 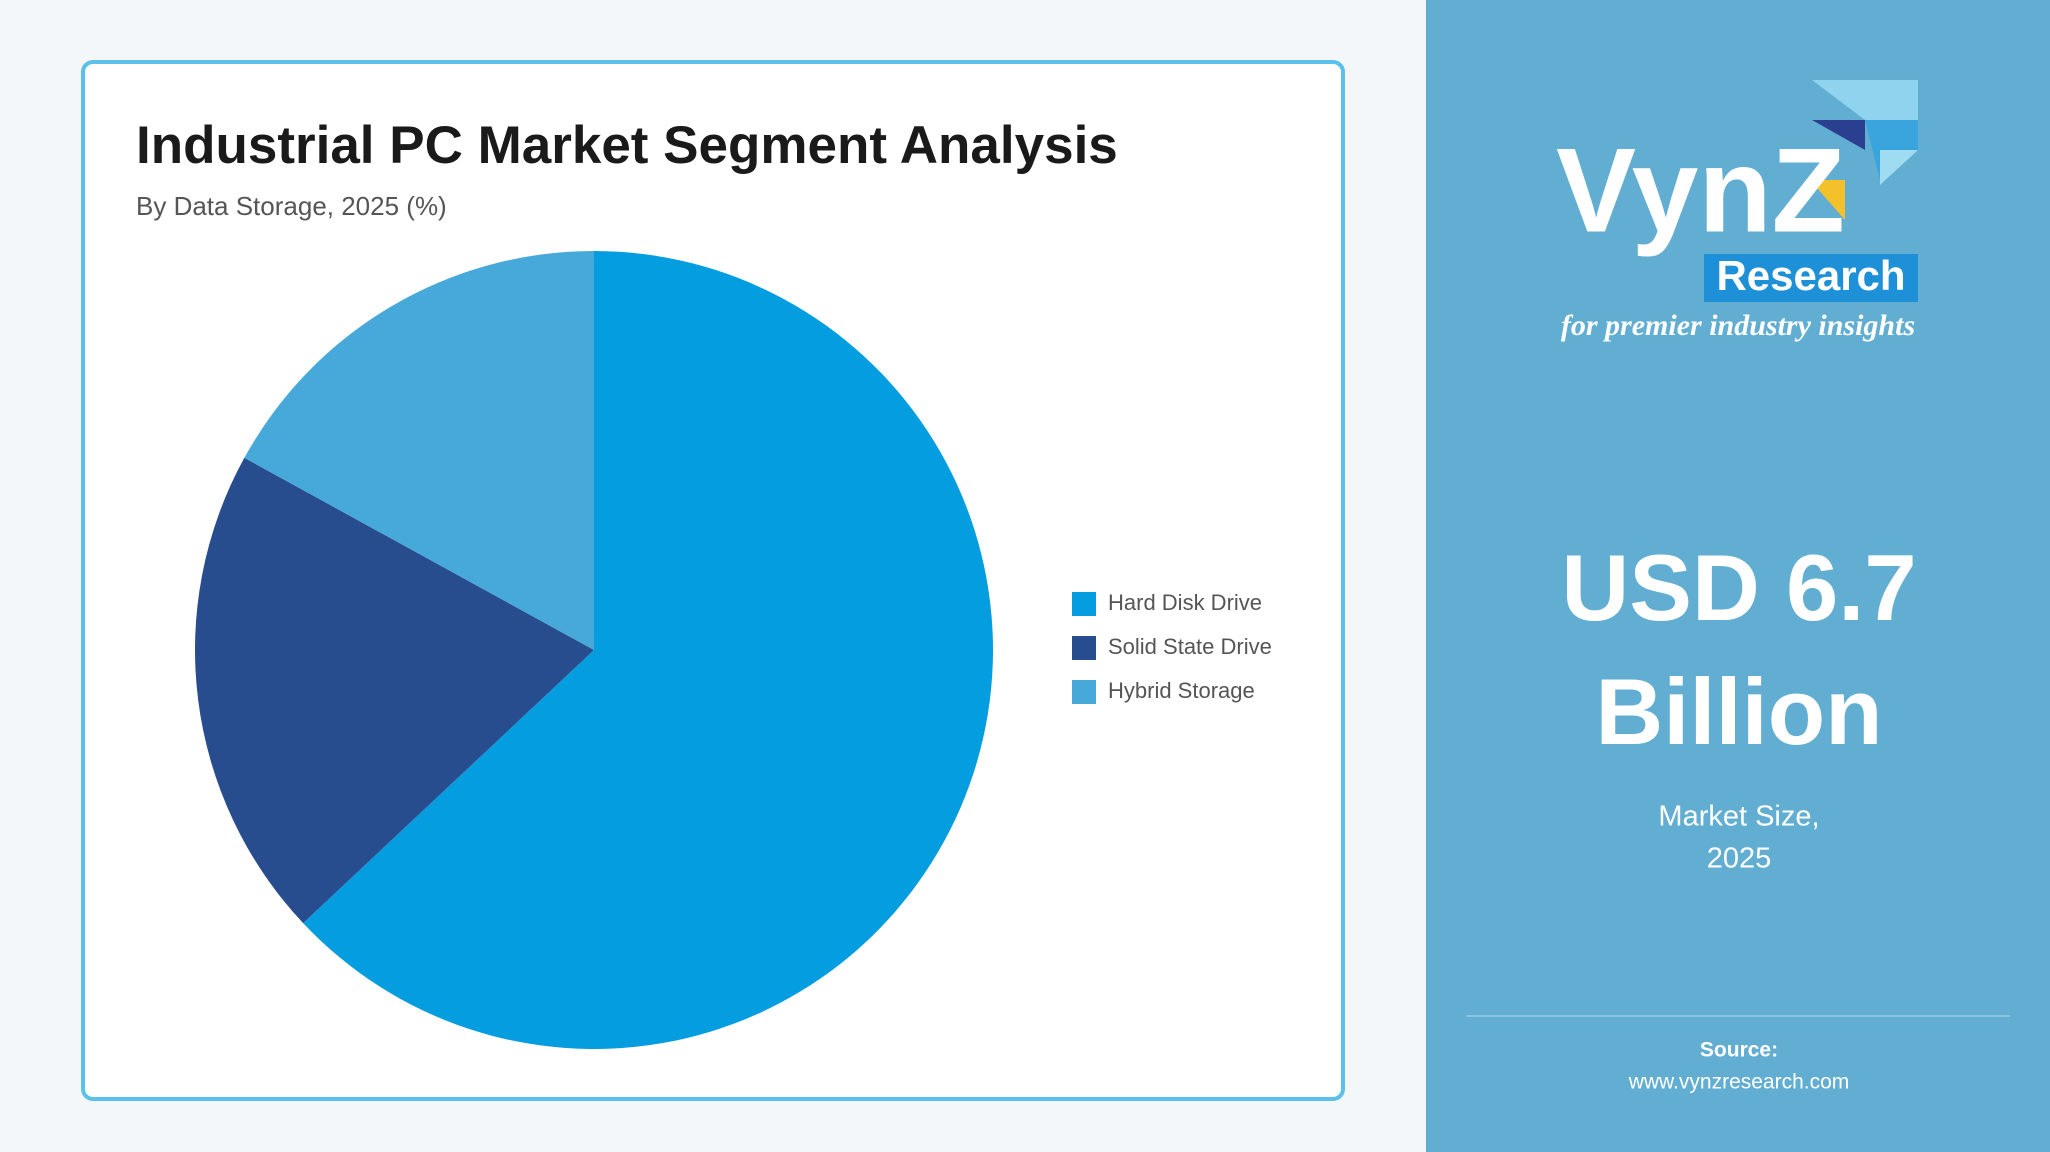 I want to click on chart-subtitle: By Data Storage, 2025 (%), so click(x=291, y=206).